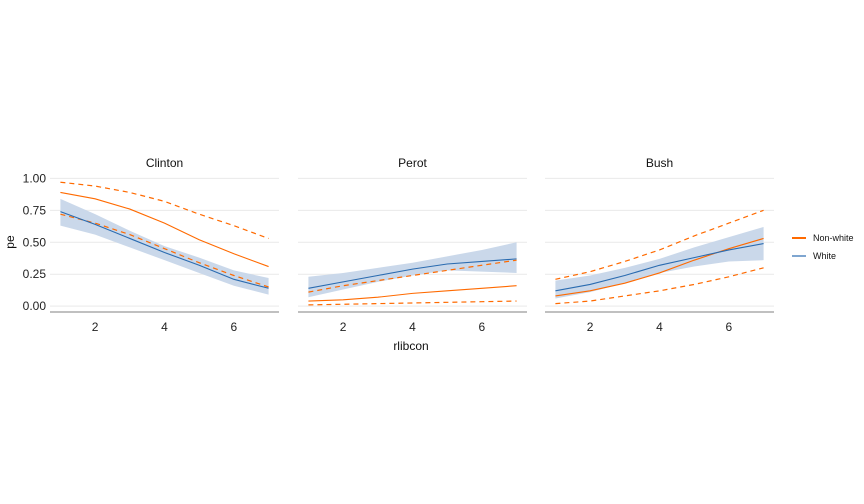  What do you see at coordinates (35, 210) in the screenshot?
I see `y-tick-label: 0.75` at bounding box center [35, 210].